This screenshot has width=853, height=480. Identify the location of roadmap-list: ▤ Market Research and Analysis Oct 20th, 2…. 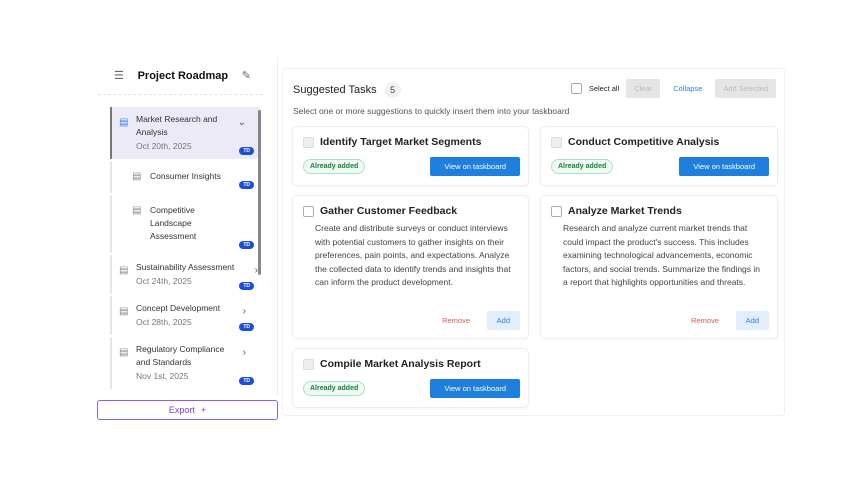
(185, 249).